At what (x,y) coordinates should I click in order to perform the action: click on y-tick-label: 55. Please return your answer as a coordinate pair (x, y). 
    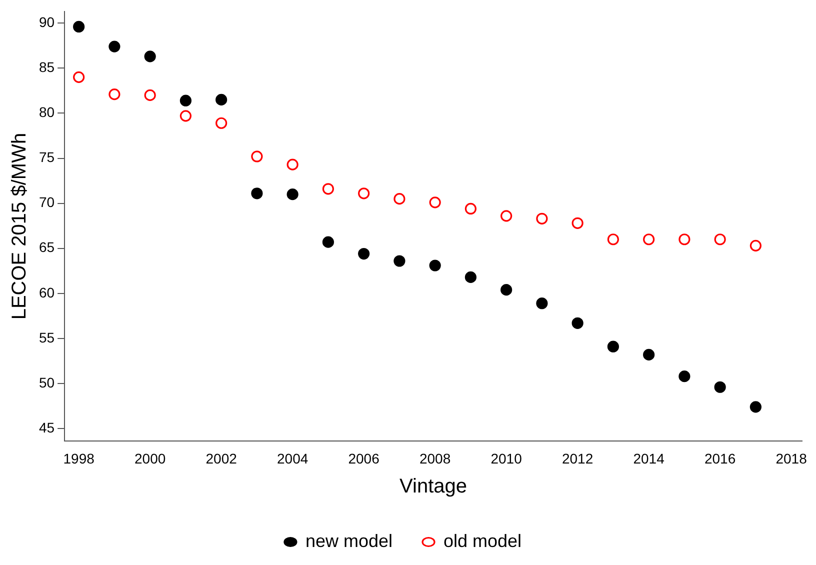
    Looking at the image, I should click on (46, 337).